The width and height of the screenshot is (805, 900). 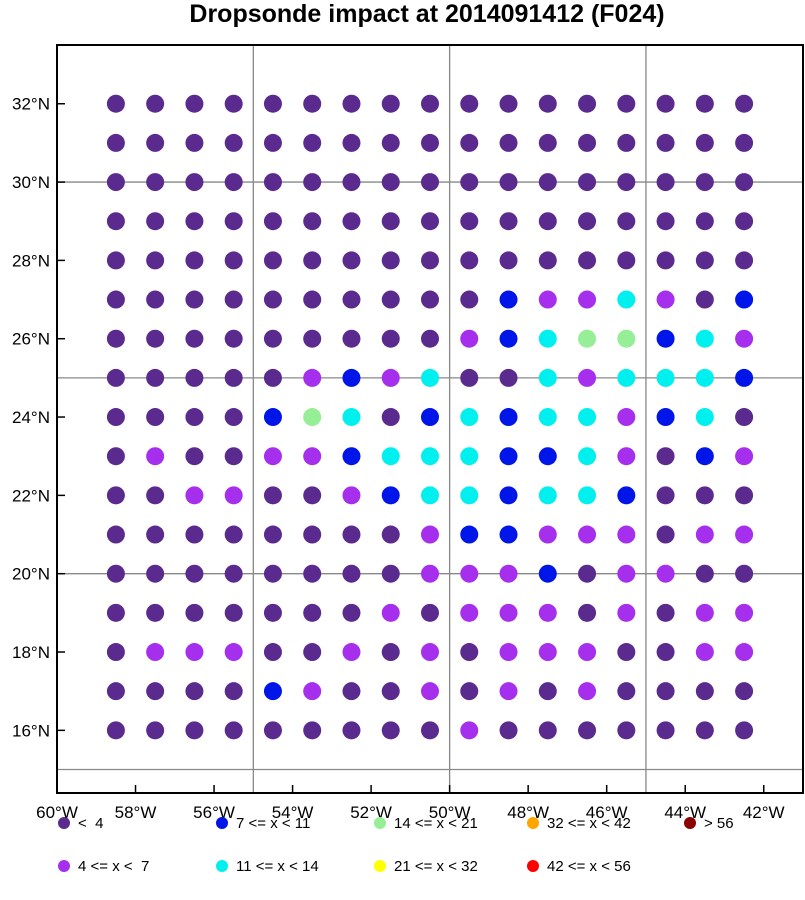 I want to click on y-tick-label: 28°N, so click(x=31, y=260).